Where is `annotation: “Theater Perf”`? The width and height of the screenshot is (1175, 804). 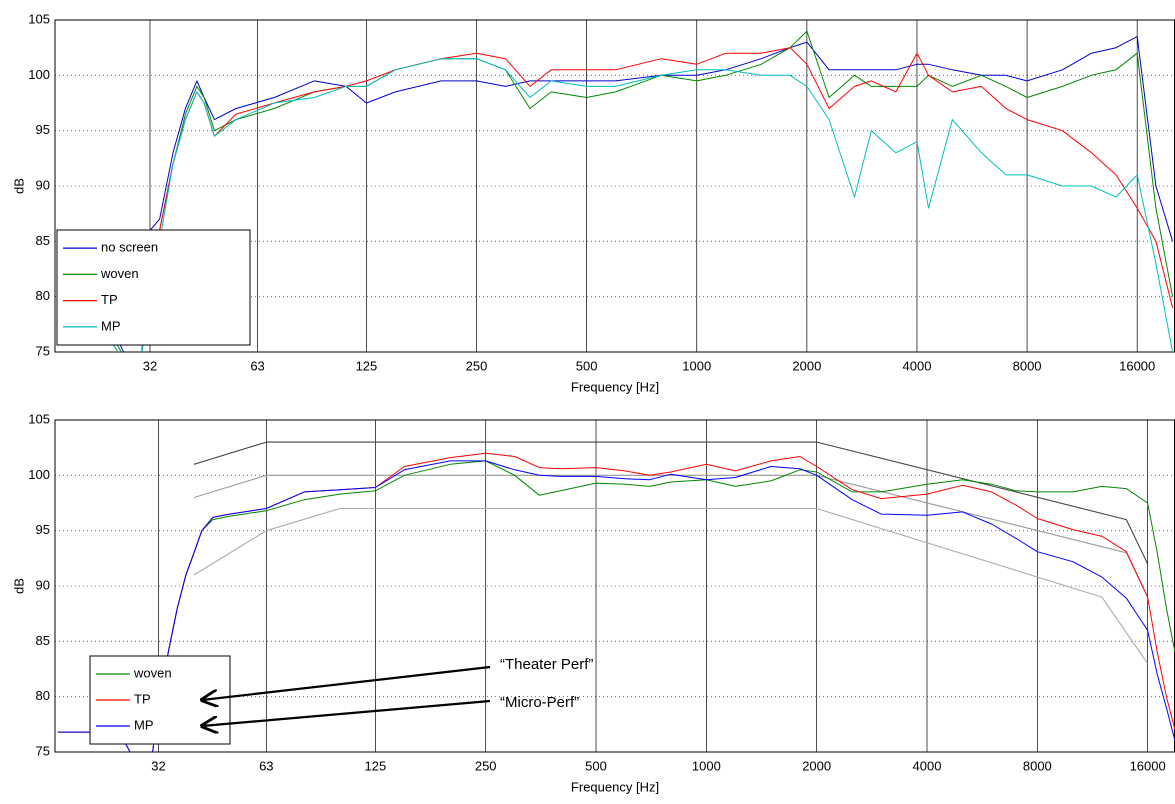
annotation: “Theater Perf” is located at coordinates (546, 664).